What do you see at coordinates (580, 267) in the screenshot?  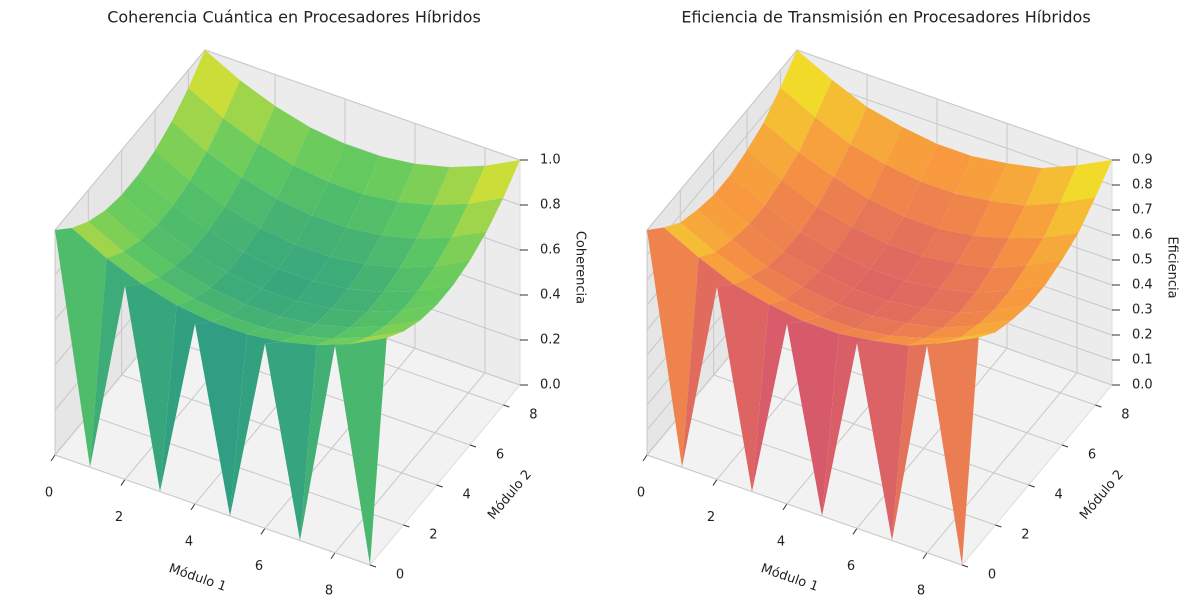 I see `z-axis-label: Coherencia` at bounding box center [580, 267].